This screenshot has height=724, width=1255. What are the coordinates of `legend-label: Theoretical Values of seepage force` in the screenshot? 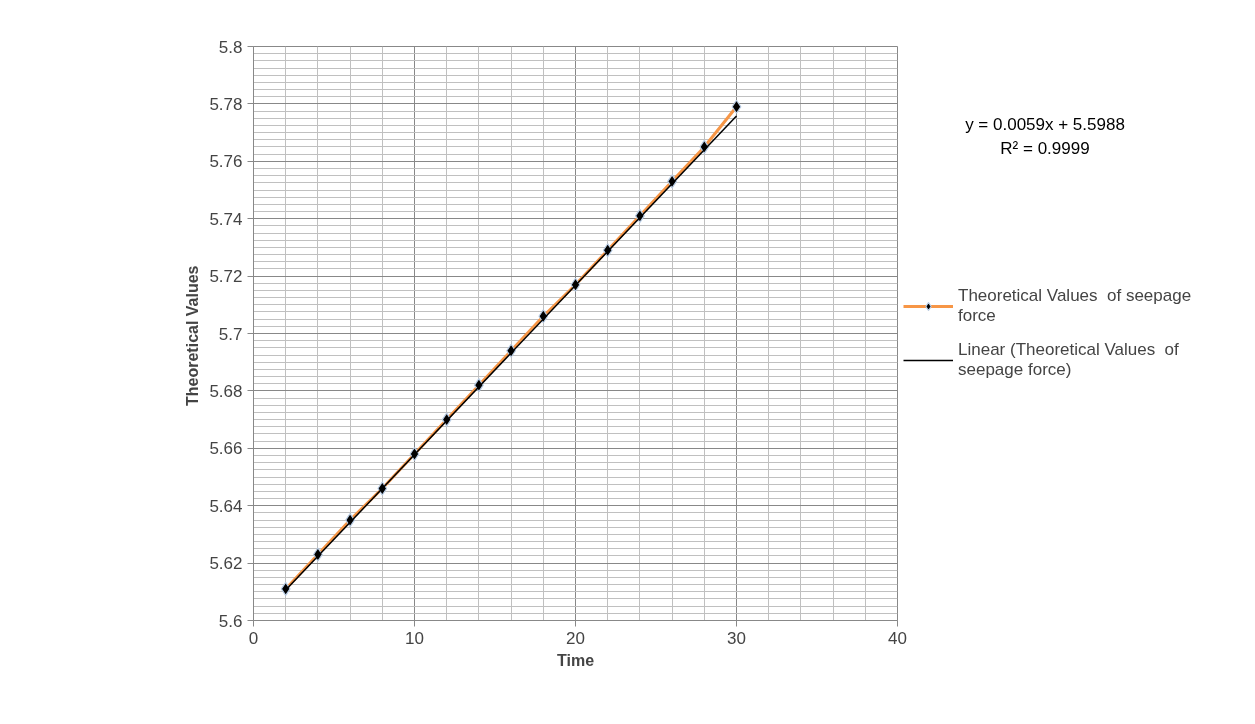 It's located at (1075, 306).